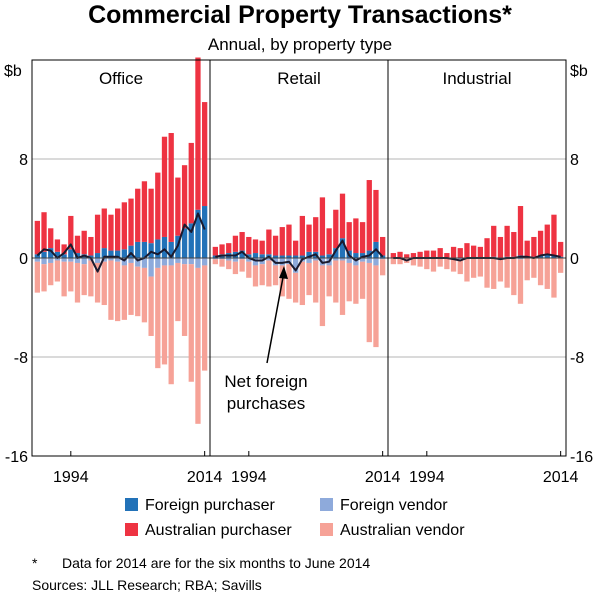 Image resolution: width=600 pixels, height=596 pixels. Describe the element at coordinates (131, 529) in the screenshot. I see `legend-swatch-australian-purchaser` at that location.